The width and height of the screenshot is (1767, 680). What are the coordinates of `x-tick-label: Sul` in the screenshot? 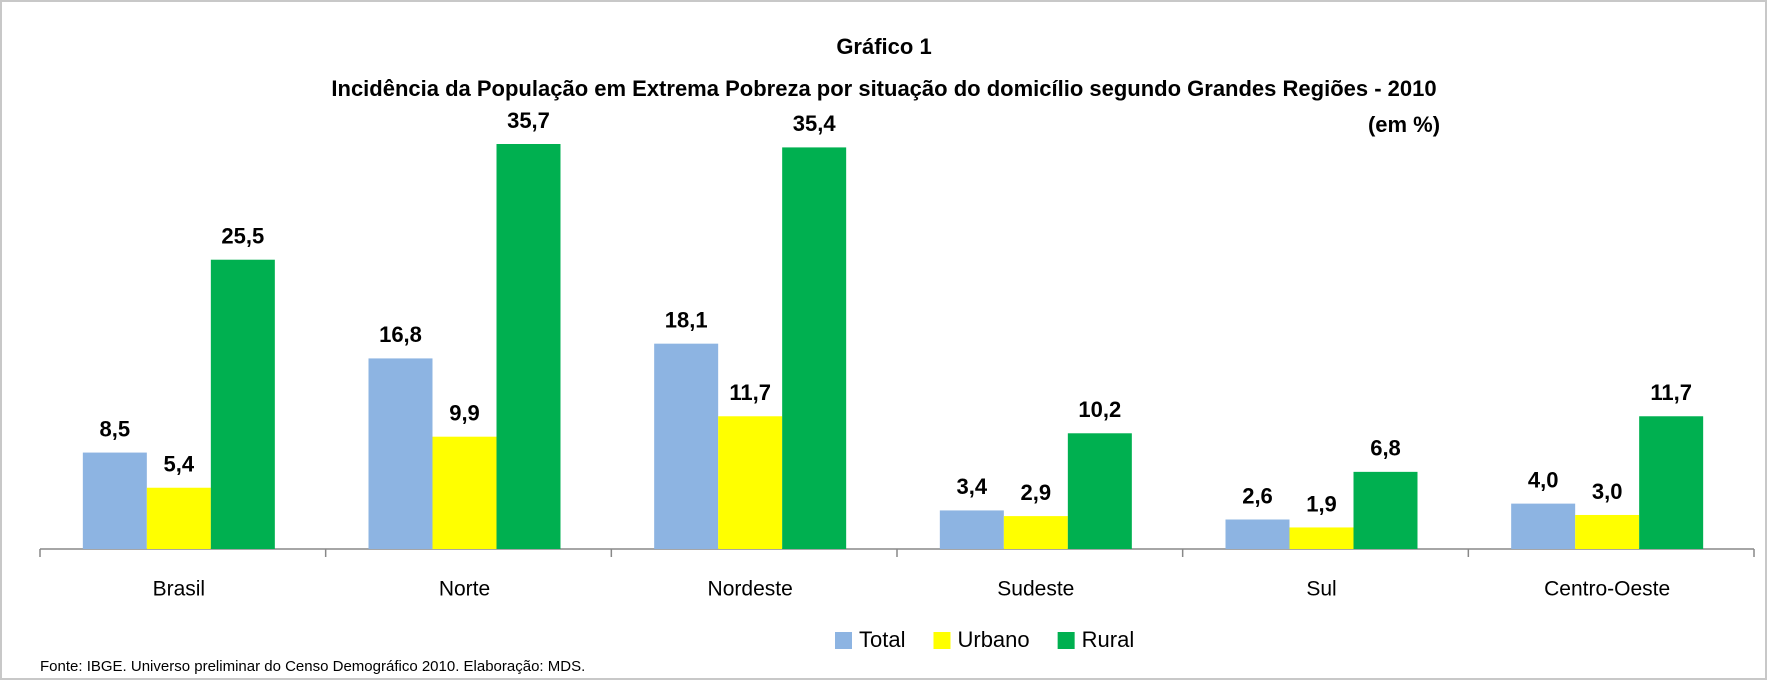 It's located at (1321, 589).